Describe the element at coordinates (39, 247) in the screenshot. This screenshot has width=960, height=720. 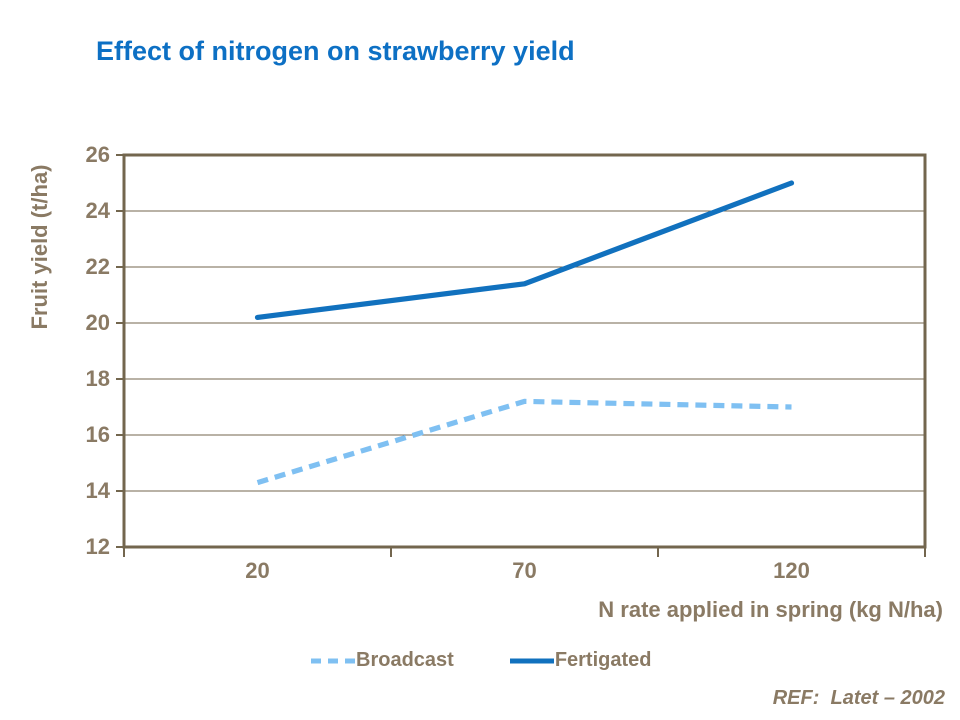
I see `y-axis-title: Fruit yield (t/ha)` at that location.